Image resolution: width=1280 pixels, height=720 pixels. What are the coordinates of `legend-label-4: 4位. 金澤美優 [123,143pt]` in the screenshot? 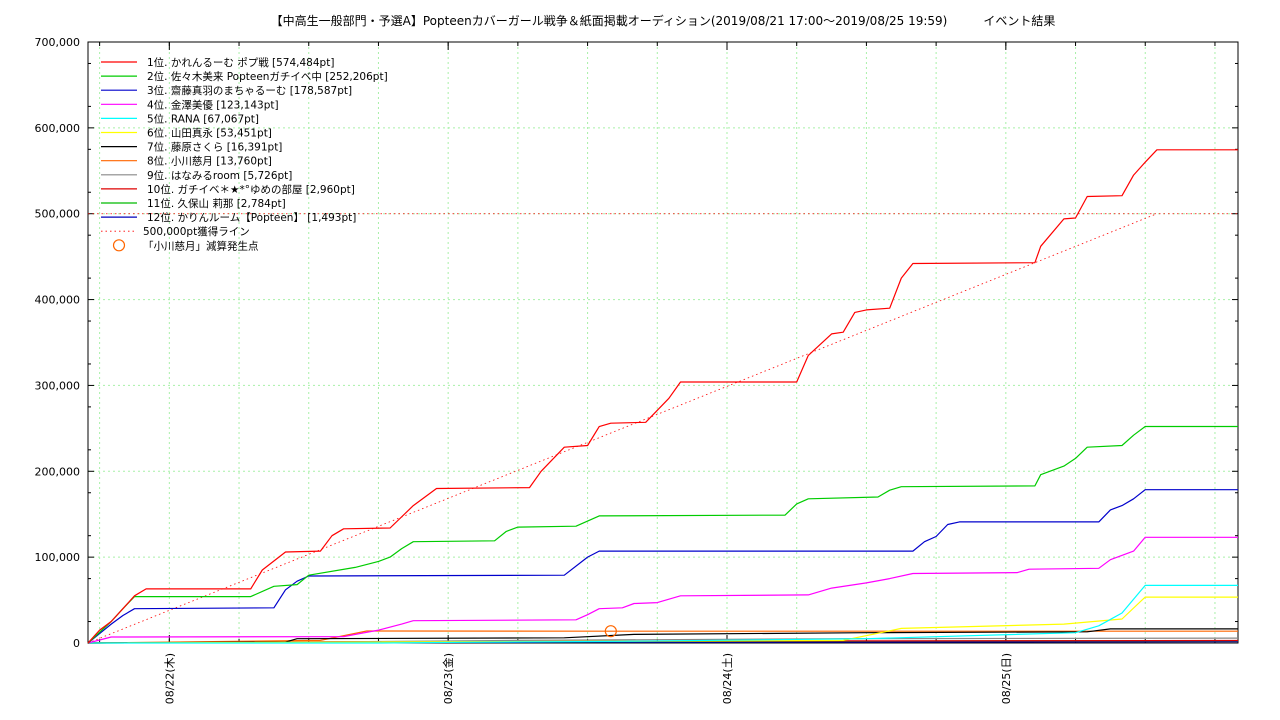 It's located at (213, 104).